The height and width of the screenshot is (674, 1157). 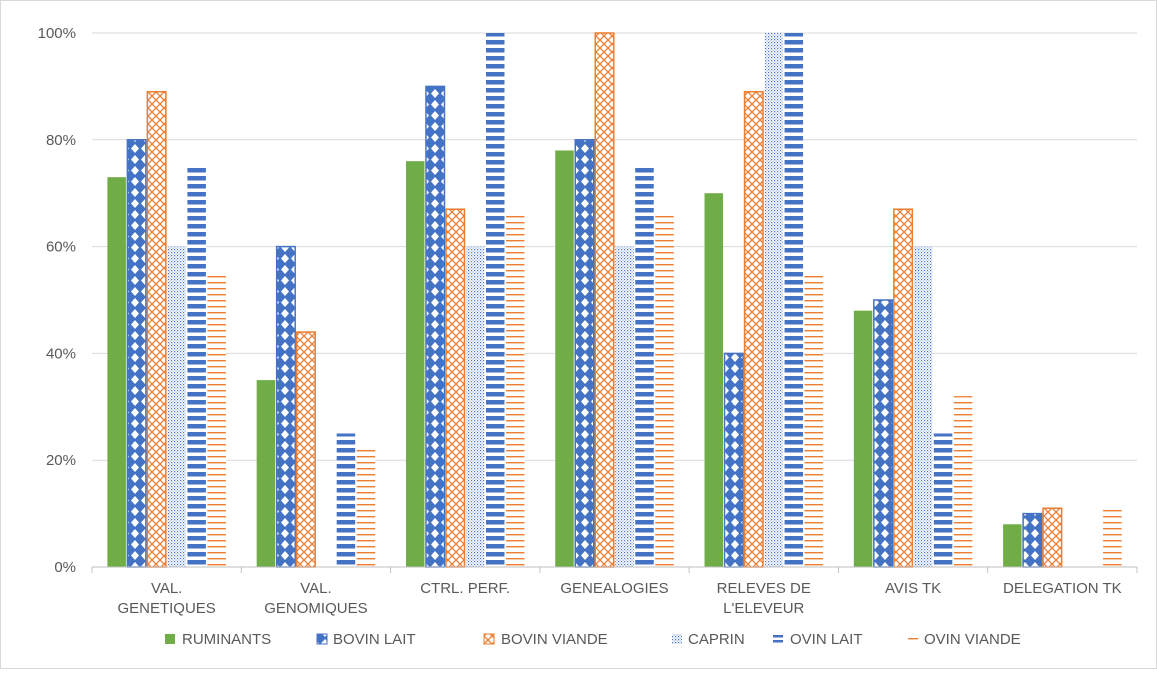 I want to click on x-tick-label: AVIS TK, so click(x=913, y=588).